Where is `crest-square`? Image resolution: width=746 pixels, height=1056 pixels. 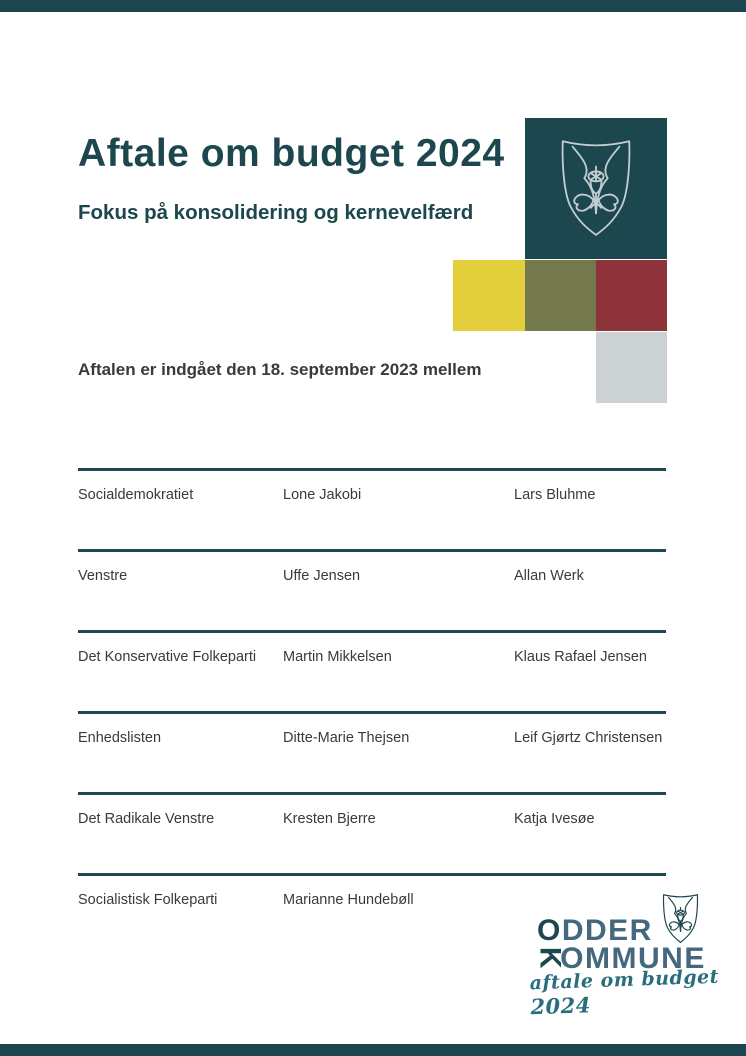
crest-square is located at coordinates (596, 188).